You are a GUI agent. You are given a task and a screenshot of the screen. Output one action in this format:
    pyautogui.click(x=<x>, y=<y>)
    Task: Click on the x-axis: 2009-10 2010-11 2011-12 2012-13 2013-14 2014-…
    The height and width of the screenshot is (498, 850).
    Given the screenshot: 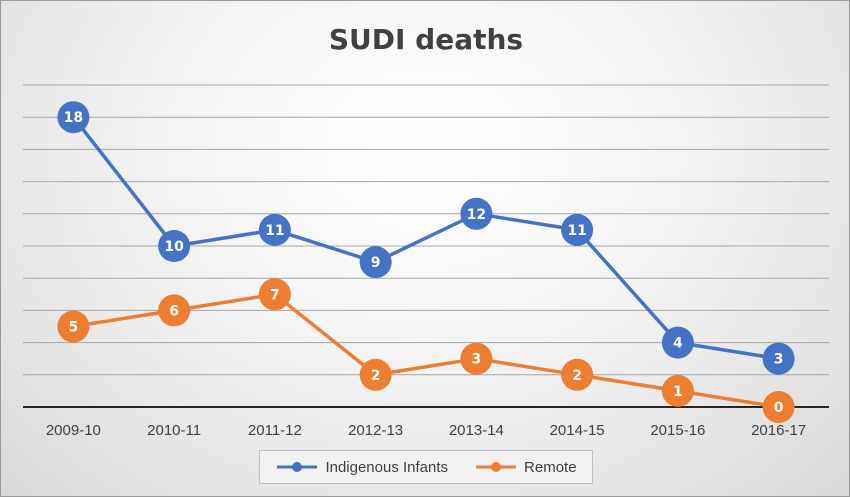 What is the action you would take?
    pyautogui.click(x=426, y=422)
    